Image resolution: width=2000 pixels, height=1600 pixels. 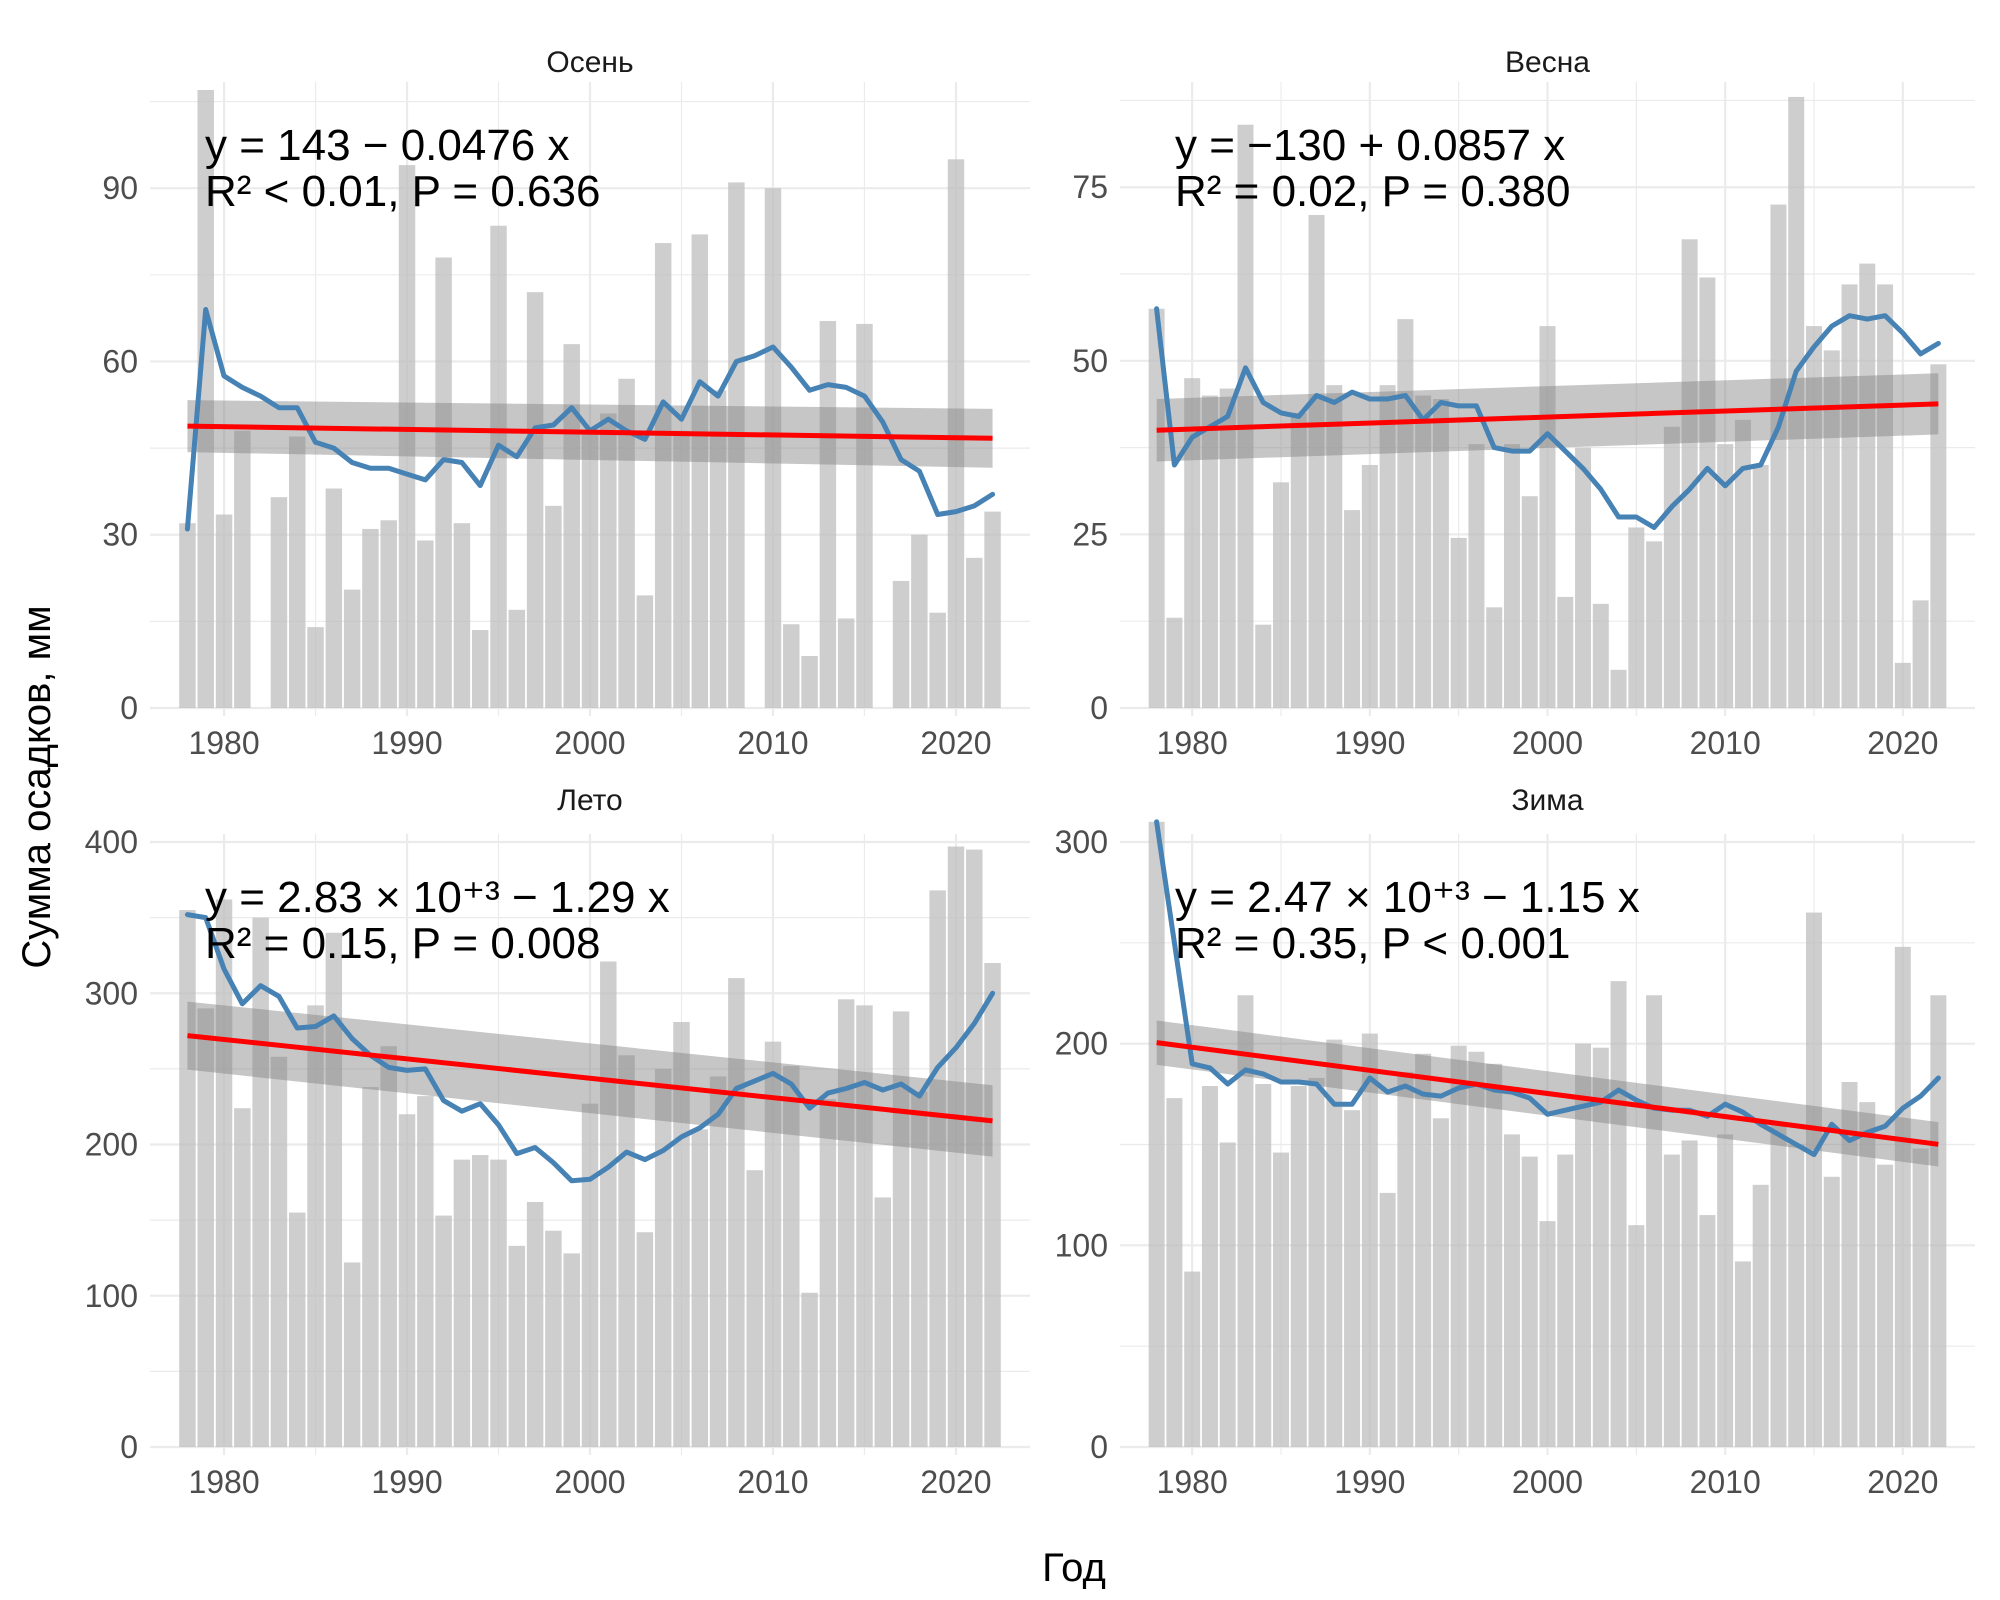 What do you see at coordinates (772, 743) in the screenshot?
I see `x-tick-label: 2010` at bounding box center [772, 743].